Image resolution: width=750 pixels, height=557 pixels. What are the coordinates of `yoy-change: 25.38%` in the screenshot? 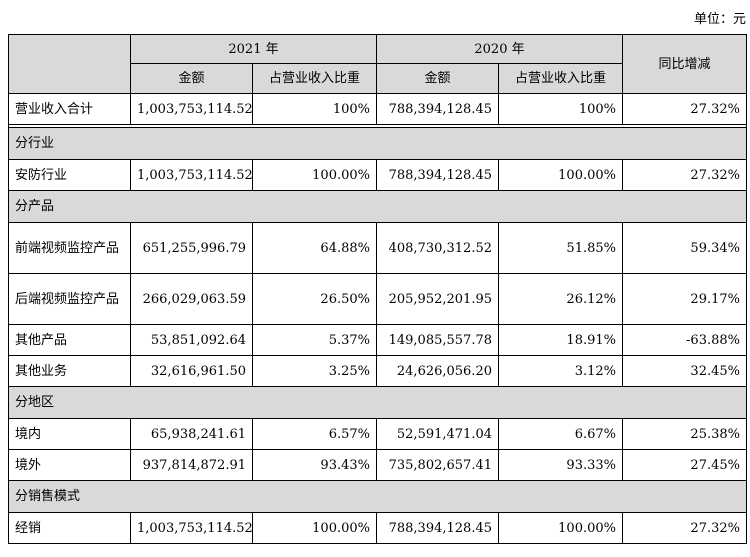 It's located at (684, 434).